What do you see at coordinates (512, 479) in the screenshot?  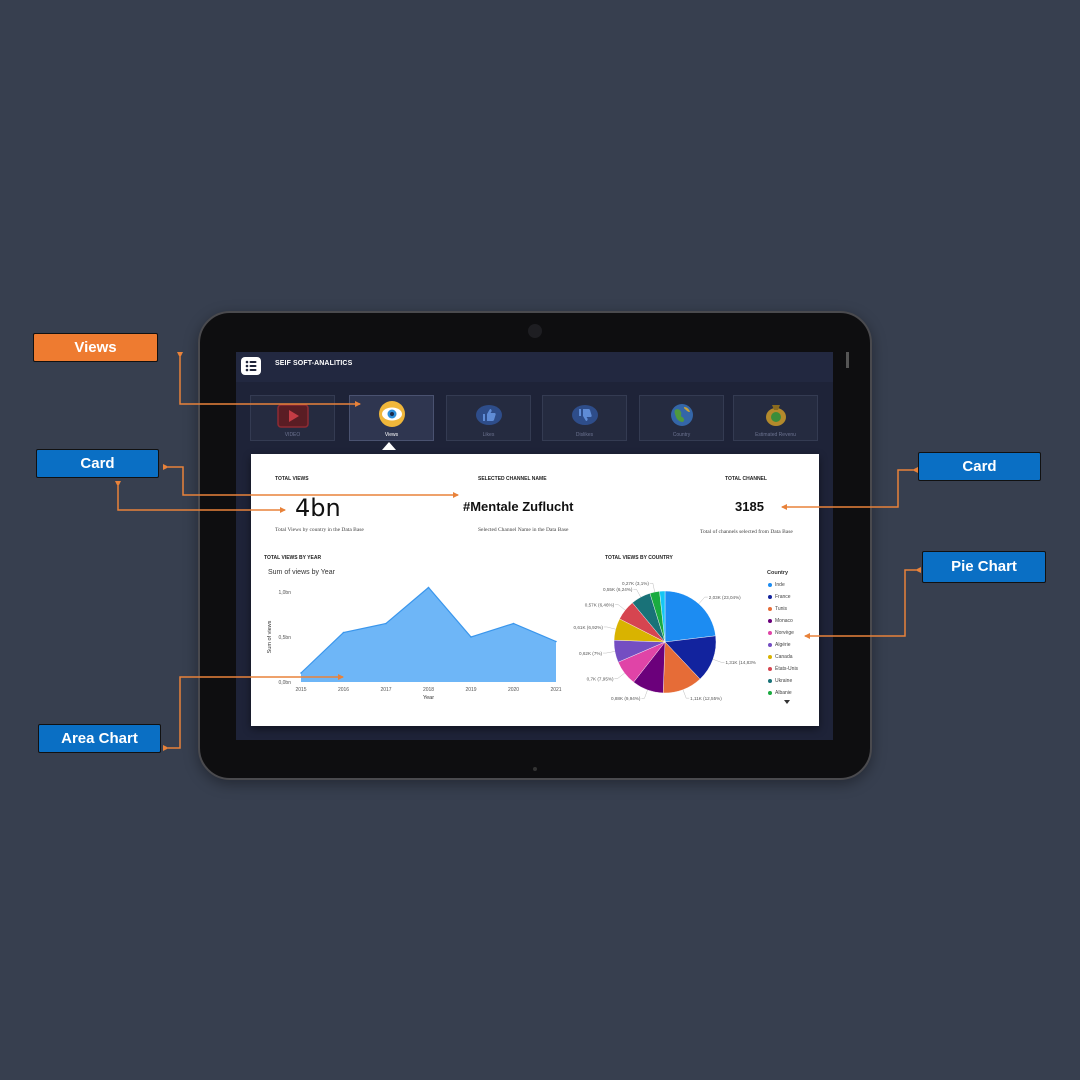 I see `card-channel-name-title: SELECTED CHANNEL NAME` at bounding box center [512, 479].